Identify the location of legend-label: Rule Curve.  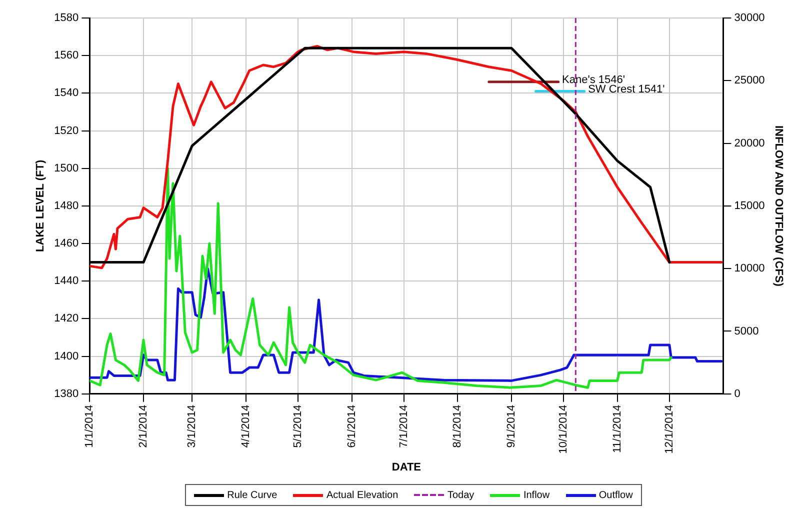
(252, 495).